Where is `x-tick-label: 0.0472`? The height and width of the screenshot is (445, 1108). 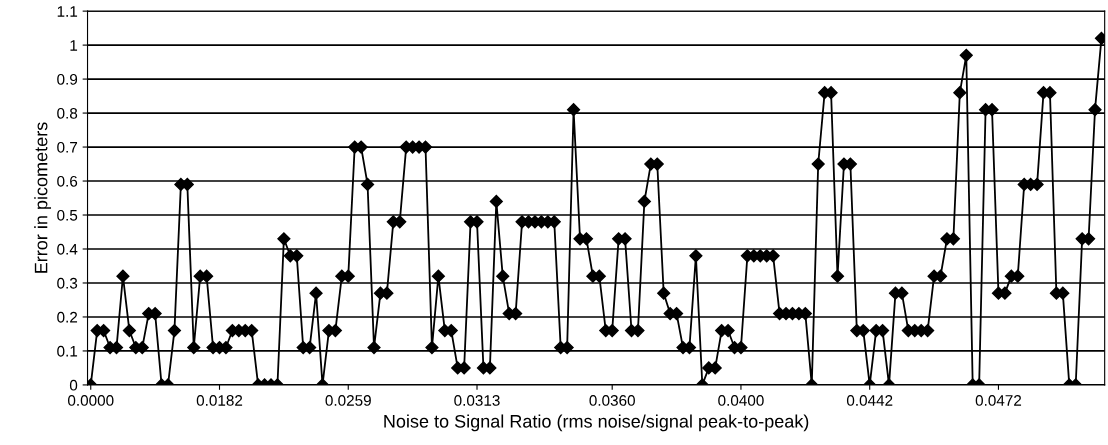 x-tick-label: 0.0472 is located at coordinates (998, 400).